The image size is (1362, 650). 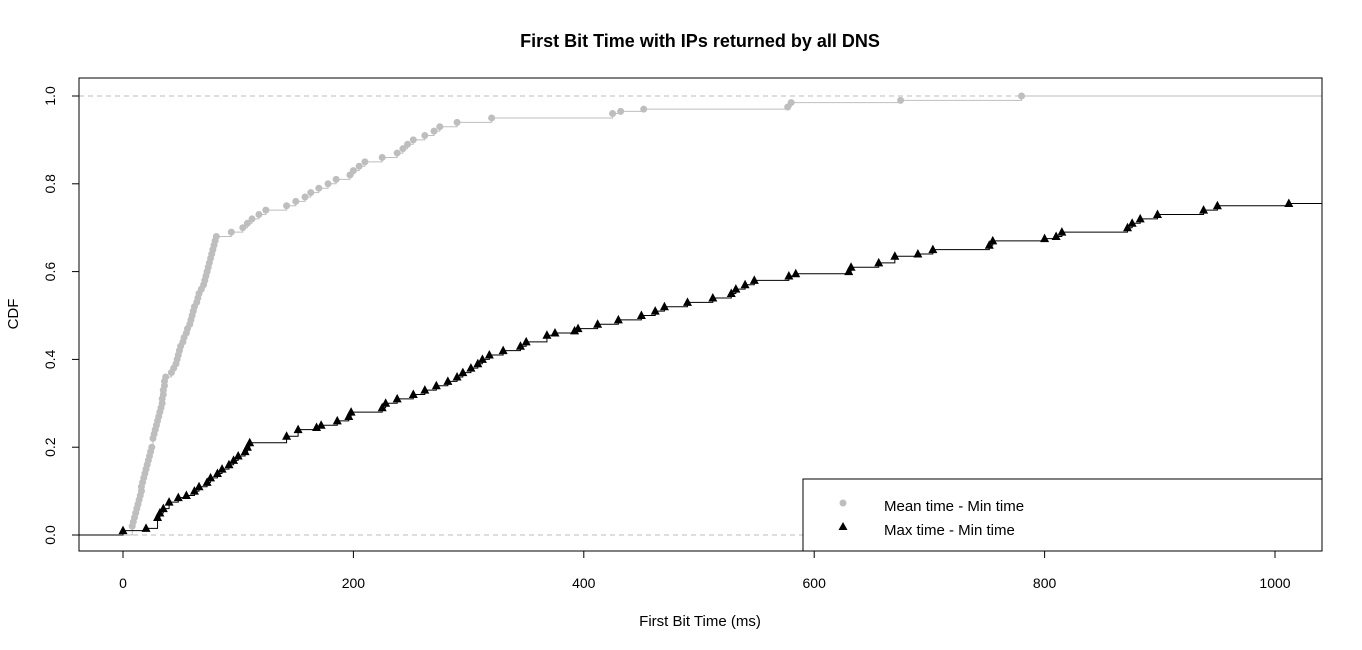 What do you see at coordinates (354, 583) in the screenshot?
I see `x-tick-label: 200` at bounding box center [354, 583].